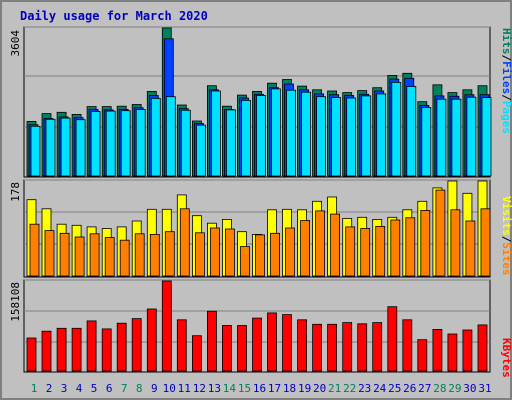 The image size is (512, 400). I want to click on y-max-label-top: 3604, so click(15, 43).